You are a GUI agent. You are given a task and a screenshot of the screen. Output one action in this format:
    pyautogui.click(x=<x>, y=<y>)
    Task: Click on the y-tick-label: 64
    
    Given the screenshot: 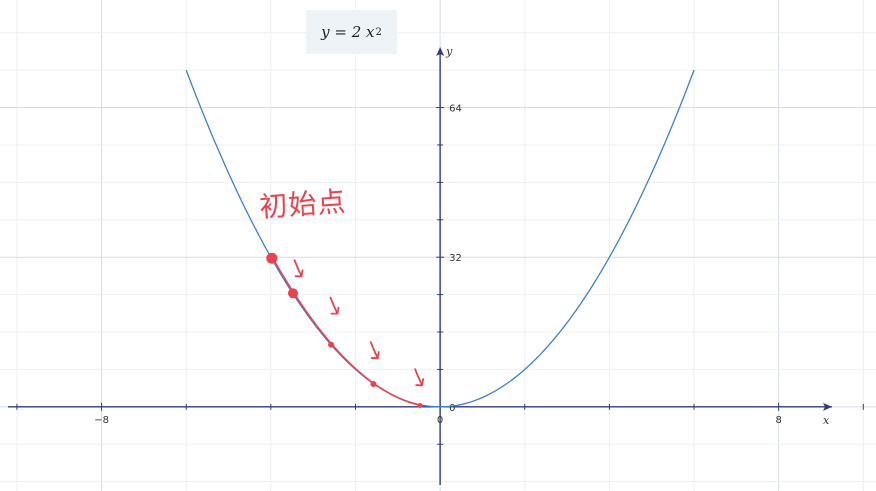 What is the action you would take?
    pyautogui.click(x=455, y=109)
    